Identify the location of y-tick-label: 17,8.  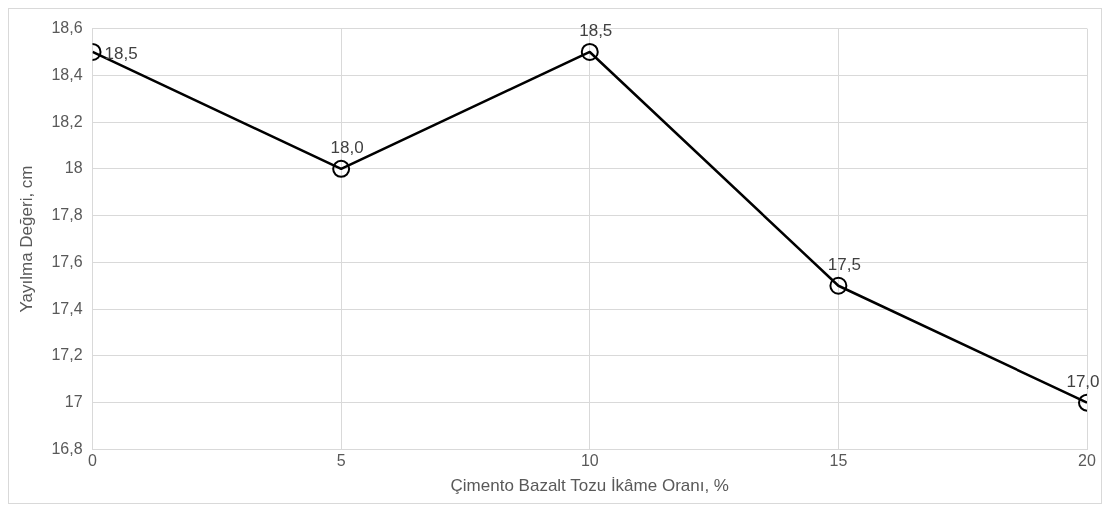
(67, 215).